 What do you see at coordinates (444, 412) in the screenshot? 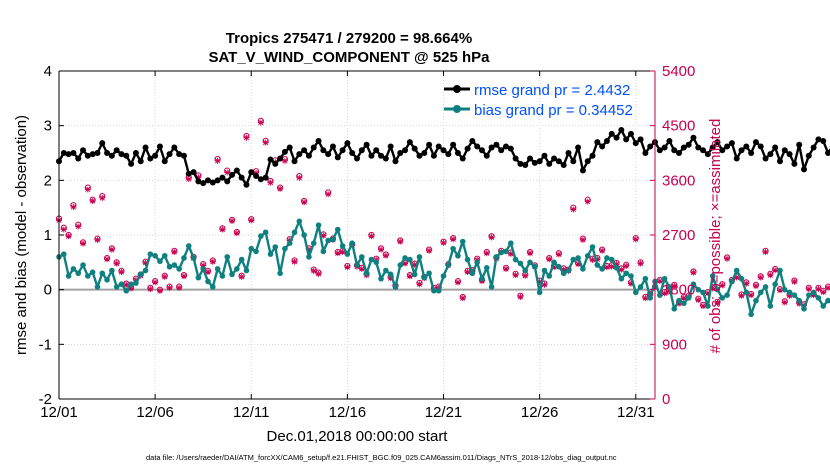
I see `x-tick-label: 12/21` at bounding box center [444, 412].